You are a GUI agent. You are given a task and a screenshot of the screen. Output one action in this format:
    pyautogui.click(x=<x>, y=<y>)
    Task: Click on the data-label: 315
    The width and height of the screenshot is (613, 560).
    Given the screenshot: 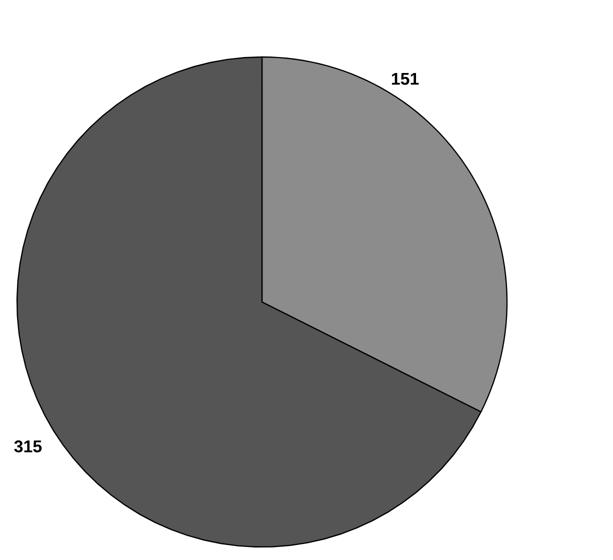 What is the action you would take?
    pyautogui.click(x=28, y=446)
    